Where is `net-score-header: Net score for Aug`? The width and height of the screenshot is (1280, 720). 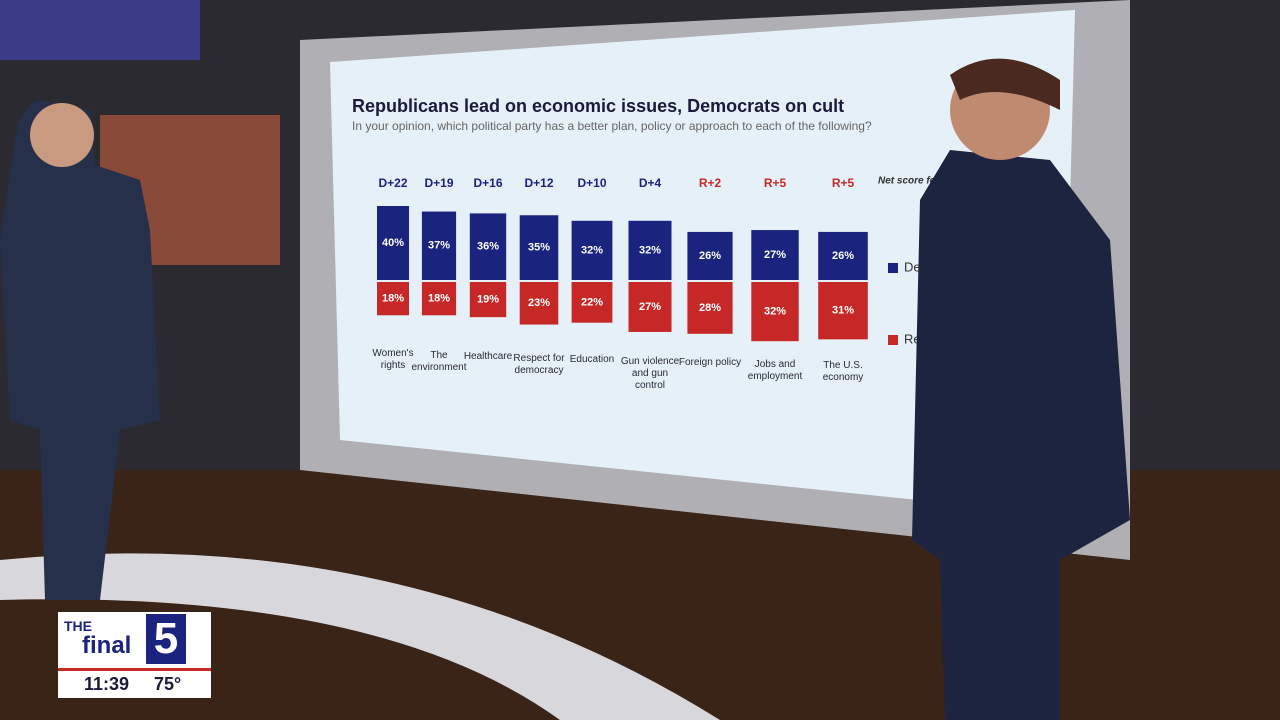
net-score-header: Net score for Aug is located at coordinates (920, 181).